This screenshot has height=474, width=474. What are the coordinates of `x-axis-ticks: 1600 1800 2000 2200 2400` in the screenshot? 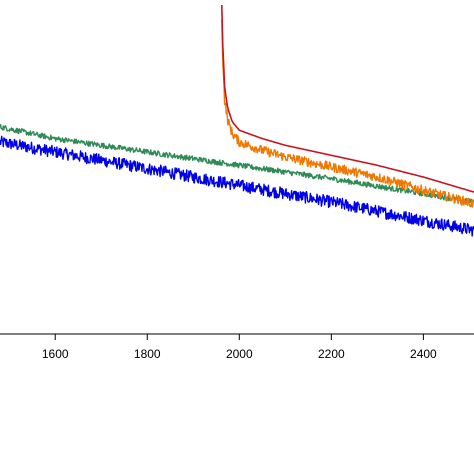 It's located at (239, 347).